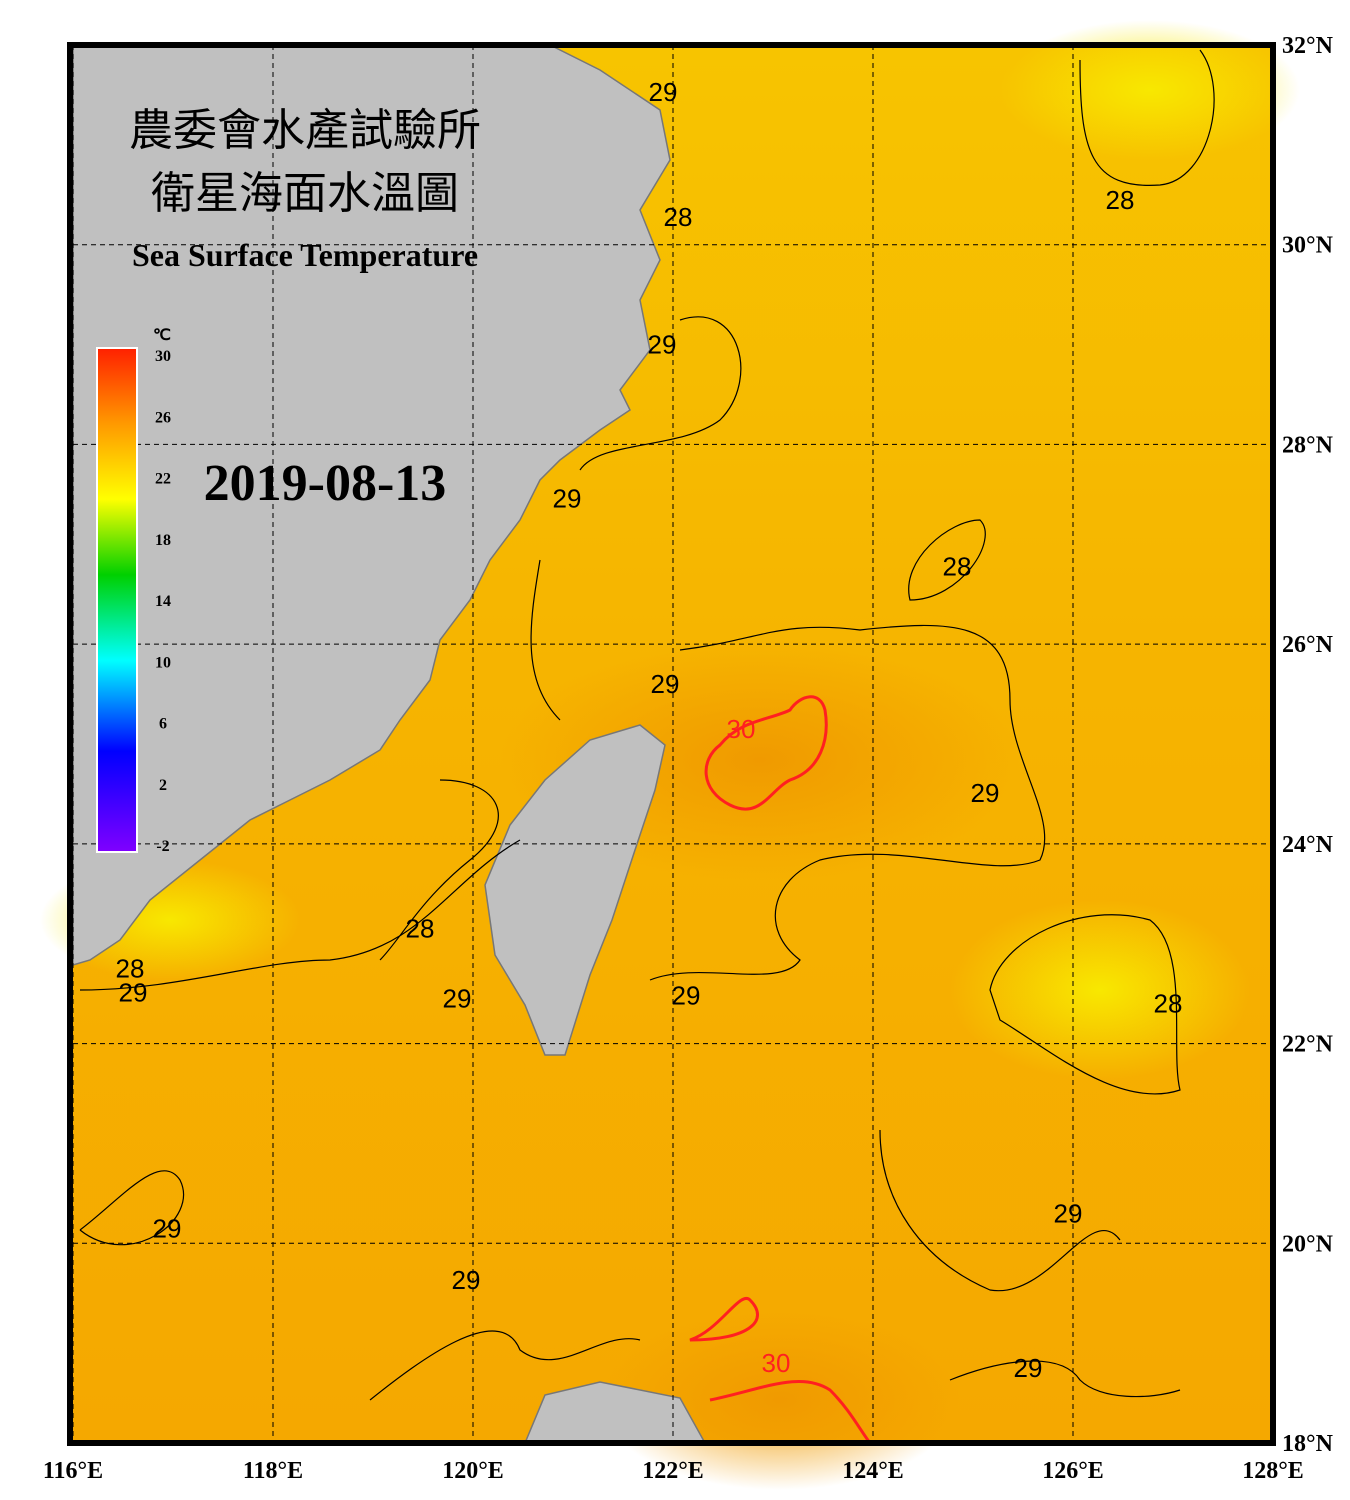 This screenshot has height=1500, width=1350. Describe the element at coordinates (305, 130) in the screenshot. I see `title-zh: 農委會水產試驗所` at that location.